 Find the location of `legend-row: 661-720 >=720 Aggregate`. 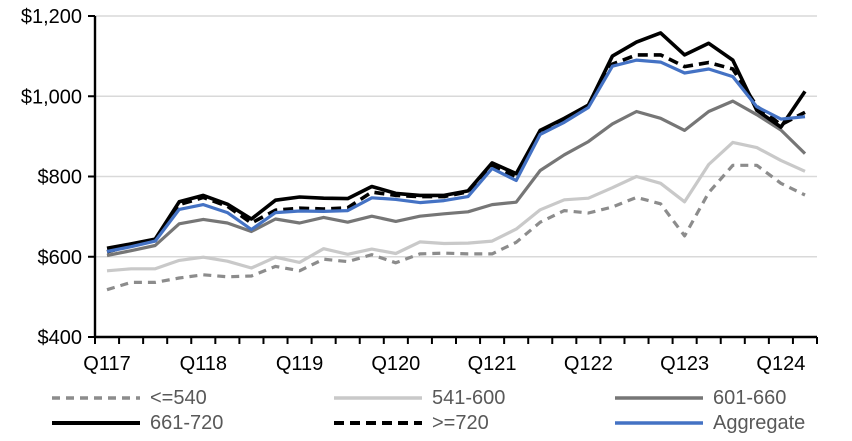

legend-row: 661-720 >=720 Aggregate is located at coordinates (426, 423).